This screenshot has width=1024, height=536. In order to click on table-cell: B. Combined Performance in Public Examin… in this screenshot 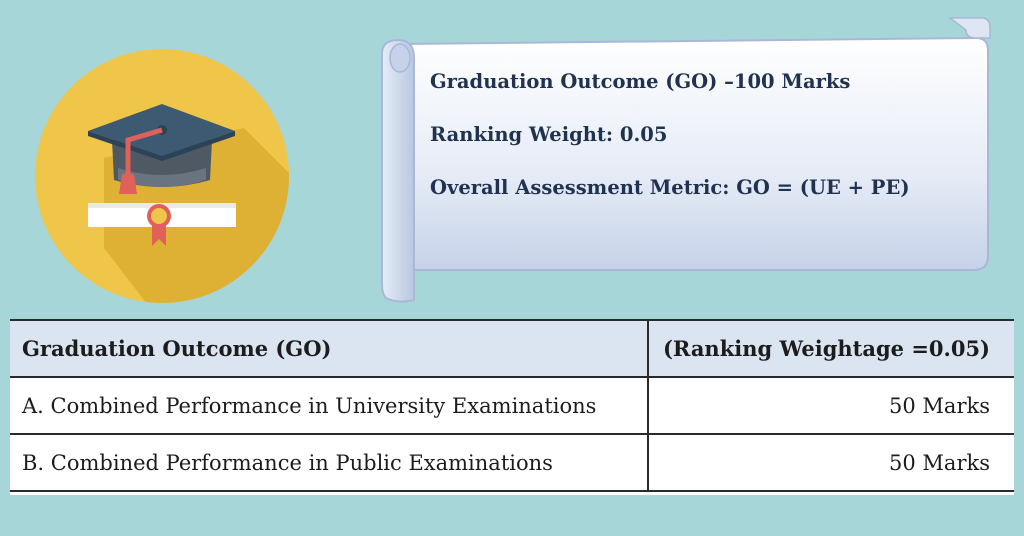, I will do `click(329, 463)`.